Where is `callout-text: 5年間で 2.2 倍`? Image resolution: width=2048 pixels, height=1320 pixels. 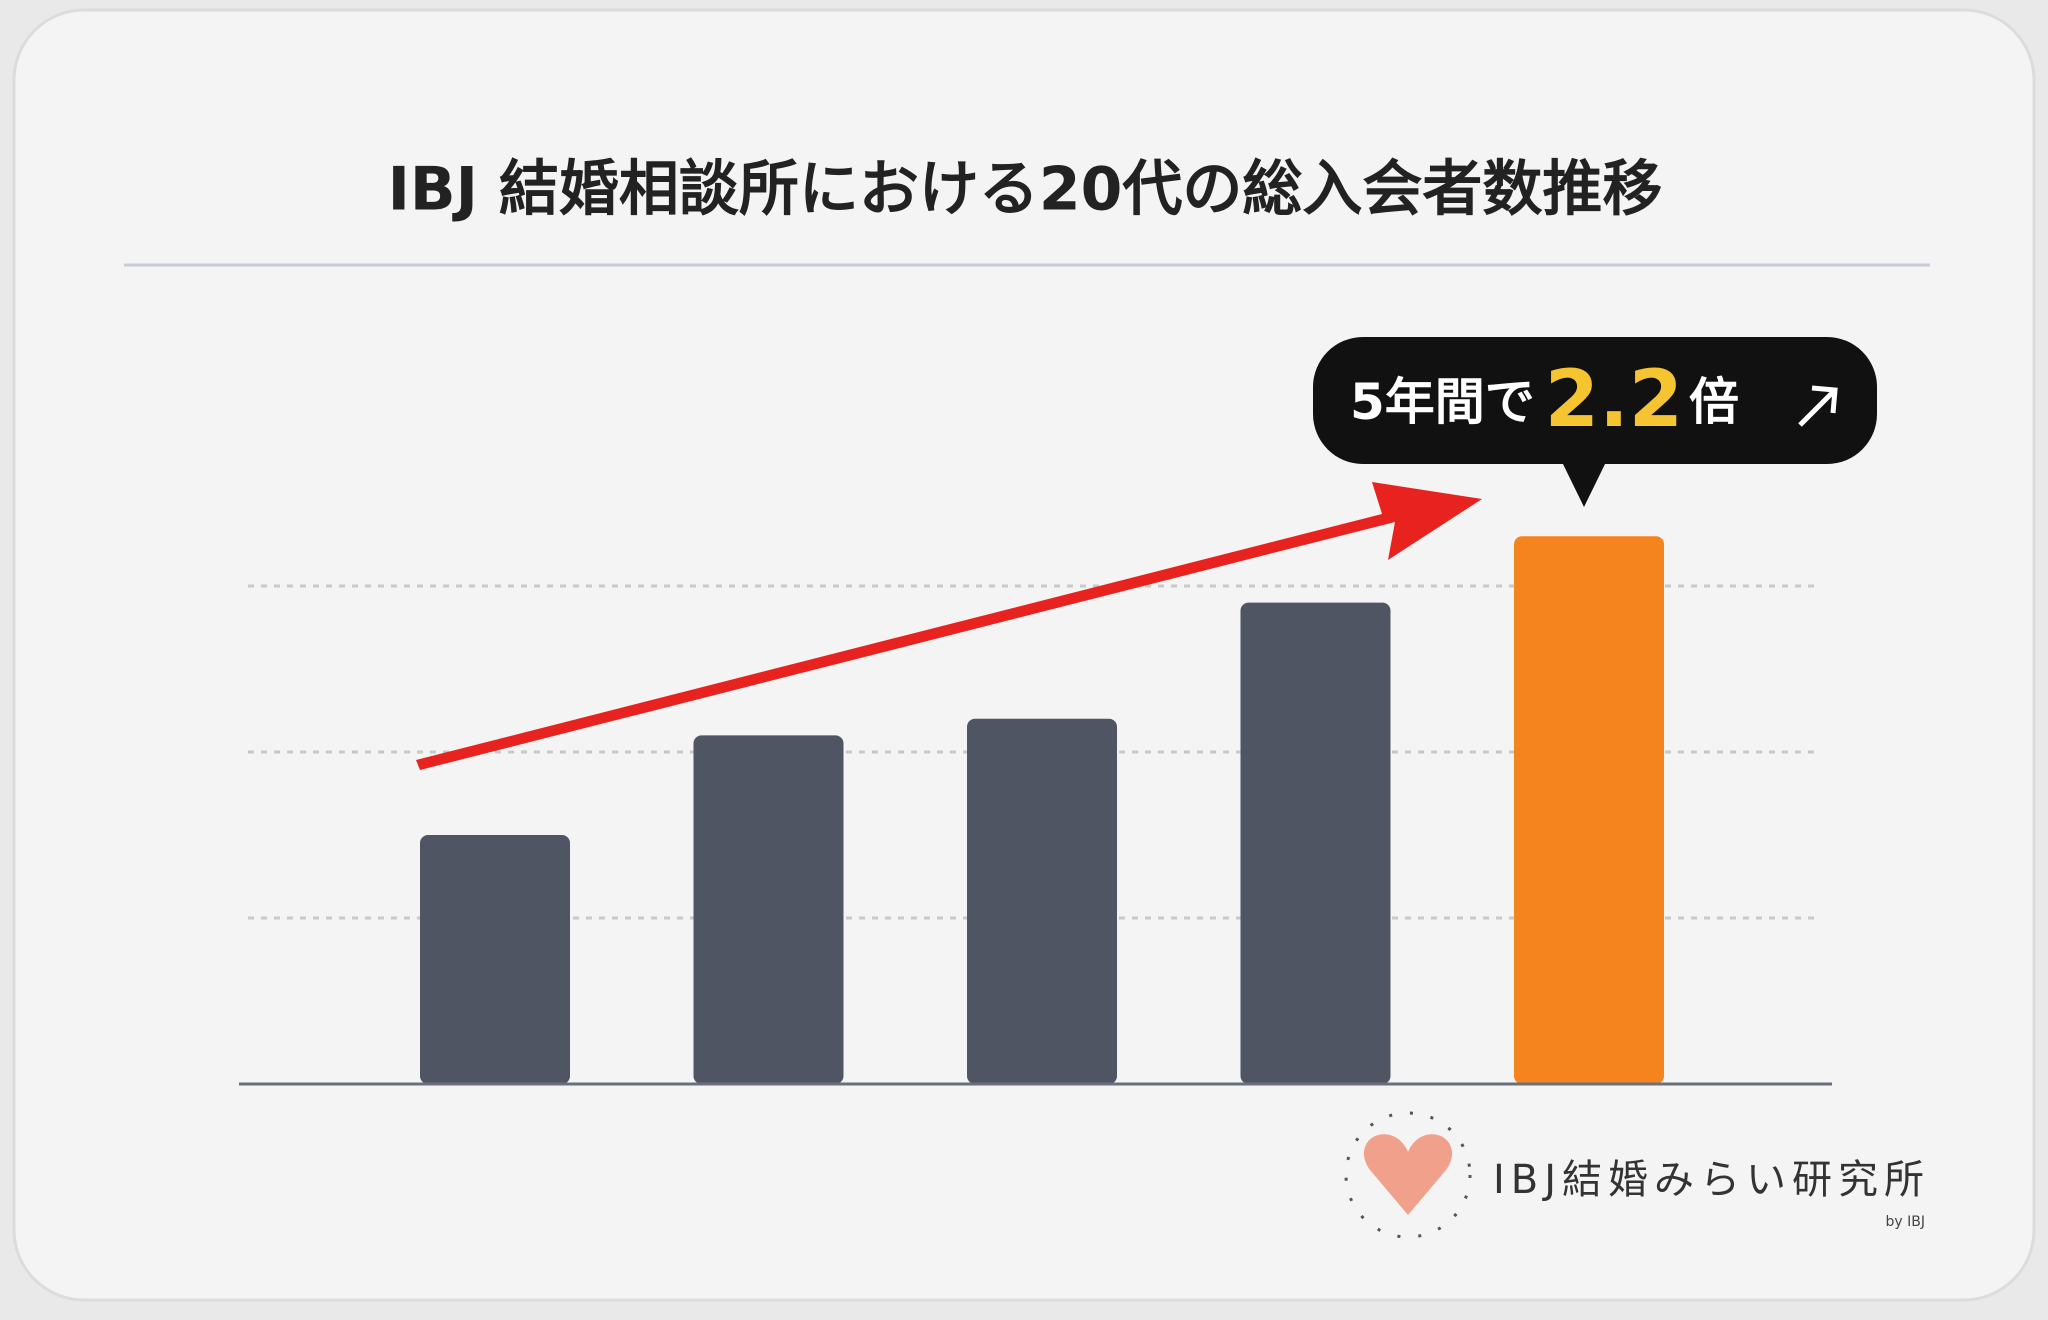
callout-text: 5年間で 2.2 倍 is located at coordinates (1544, 400).